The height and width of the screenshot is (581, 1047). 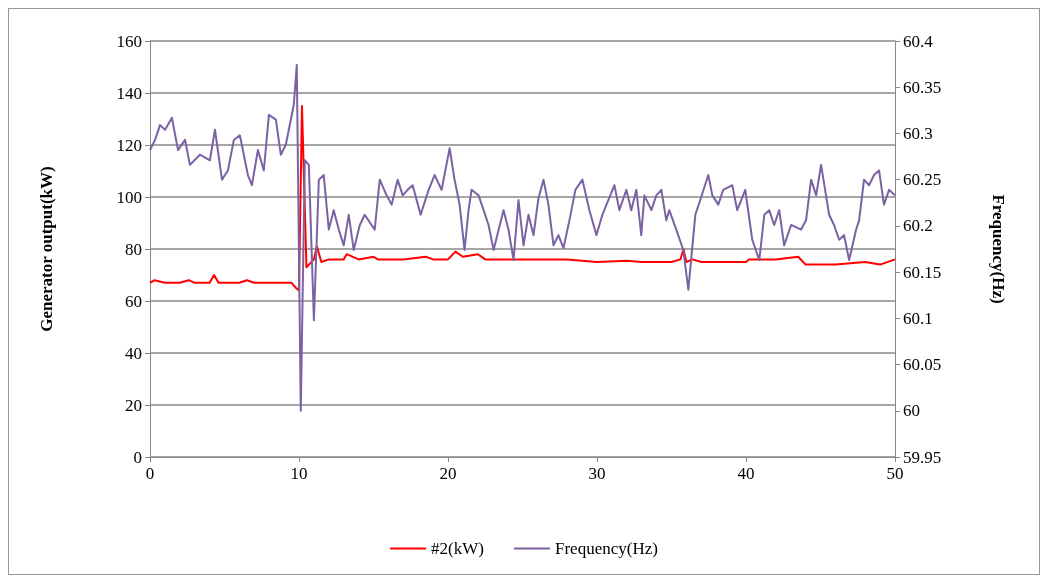 I want to click on x-tick-label: 30, so click(x=597, y=473).